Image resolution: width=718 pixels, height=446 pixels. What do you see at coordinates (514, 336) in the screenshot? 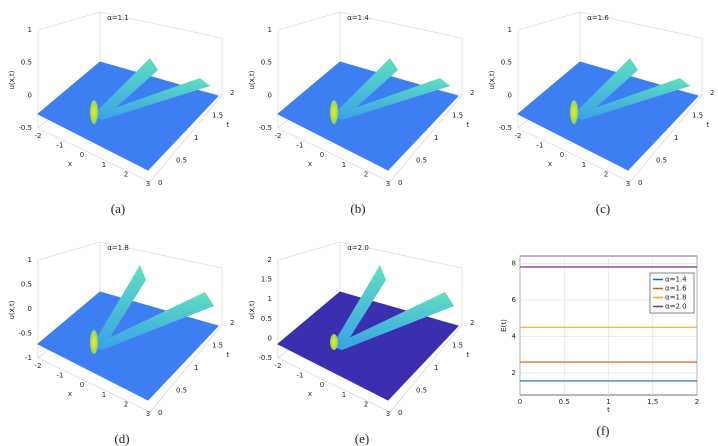
I see `y-tick-label: 4` at bounding box center [514, 336].